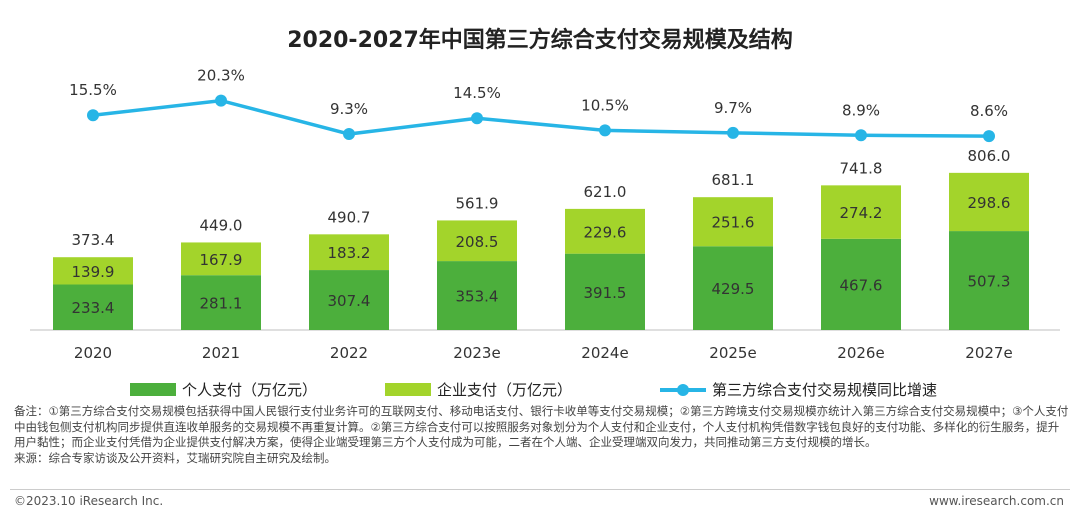 This screenshot has height=525, width=1080. I want to click on growth-point-2025e, so click(733, 132).